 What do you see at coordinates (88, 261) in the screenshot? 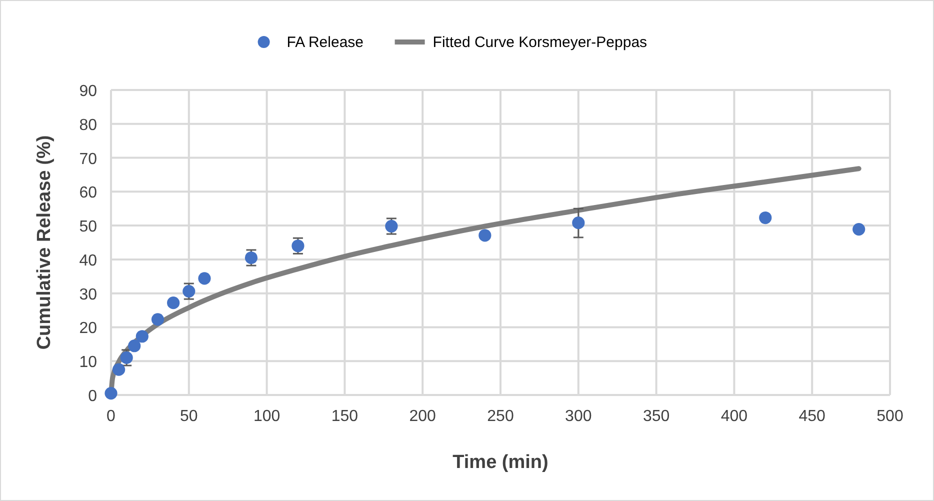
I see `y-tick-label: 40` at bounding box center [88, 261].